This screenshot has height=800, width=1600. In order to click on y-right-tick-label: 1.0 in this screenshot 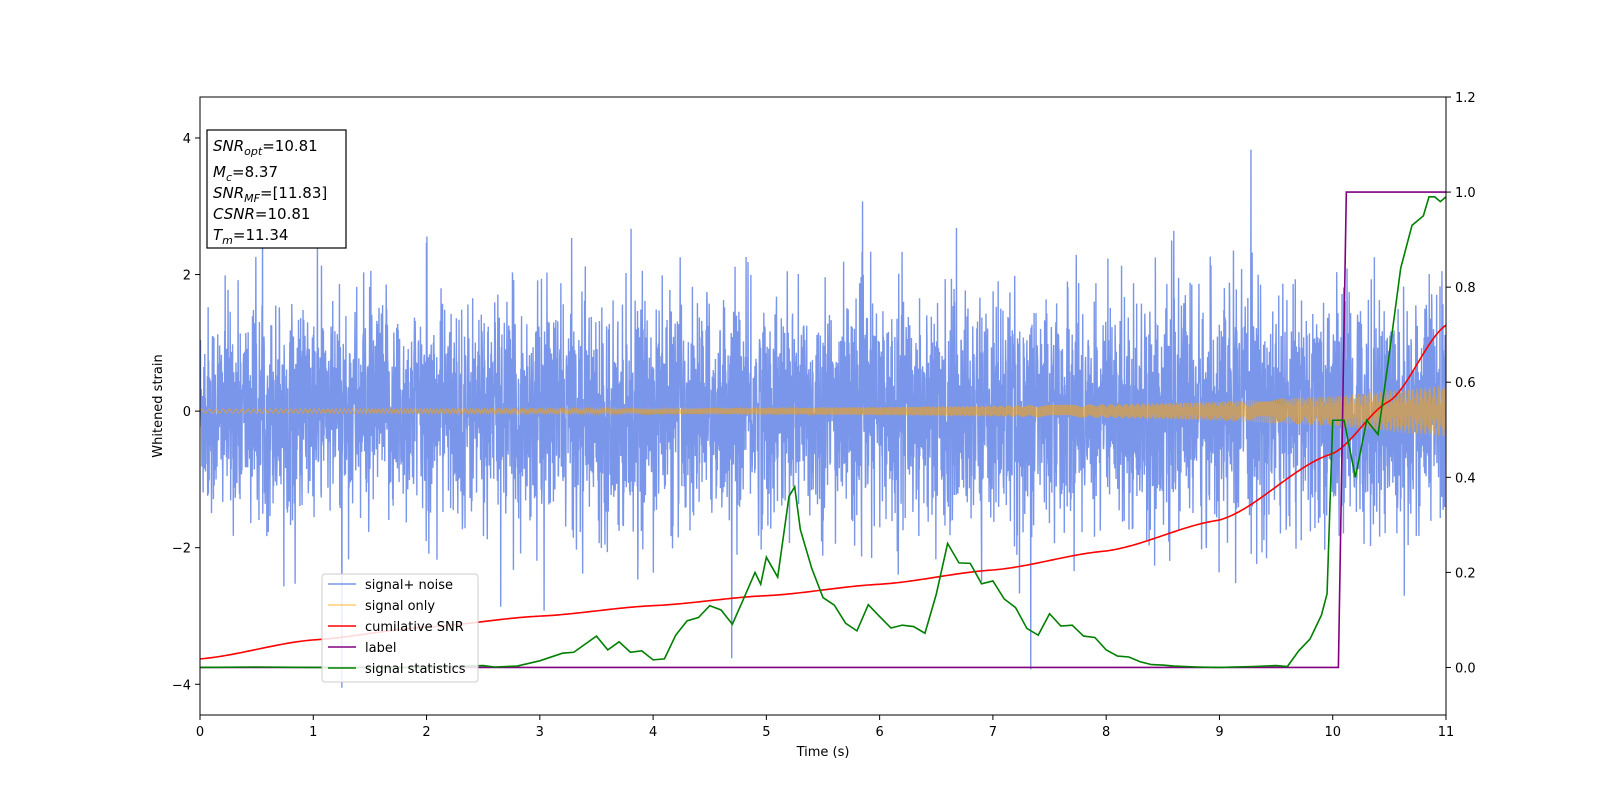, I will do `click(1465, 193)`.